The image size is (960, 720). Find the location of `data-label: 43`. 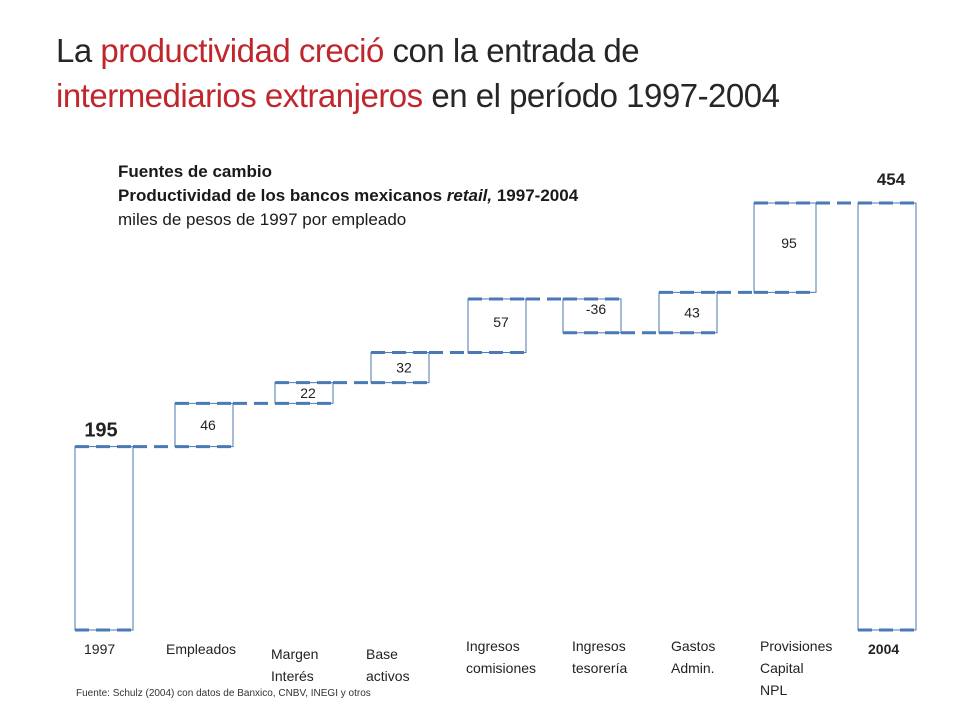

data-label: 43 is located at coordinates (692, 313).